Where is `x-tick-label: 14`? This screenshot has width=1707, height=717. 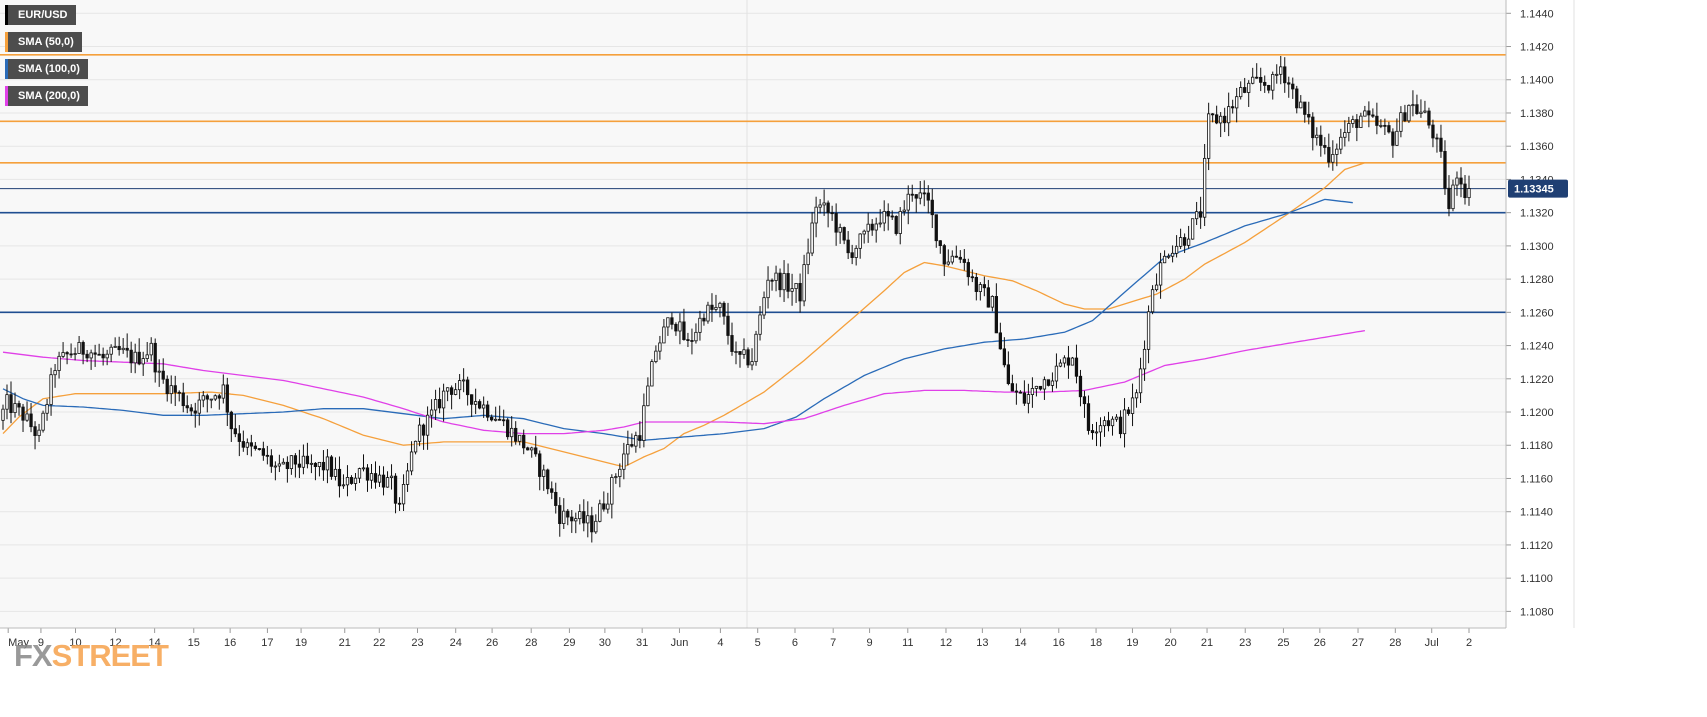
x-tick-label: 14 is located at coordinates (155, 643).